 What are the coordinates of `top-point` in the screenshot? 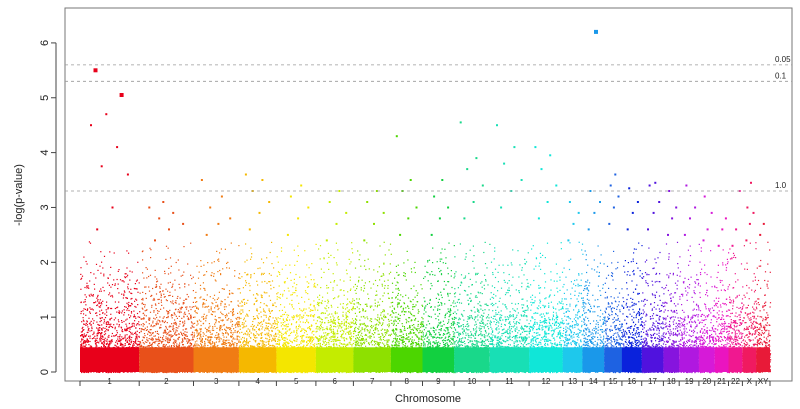 It's located at (95, 70).